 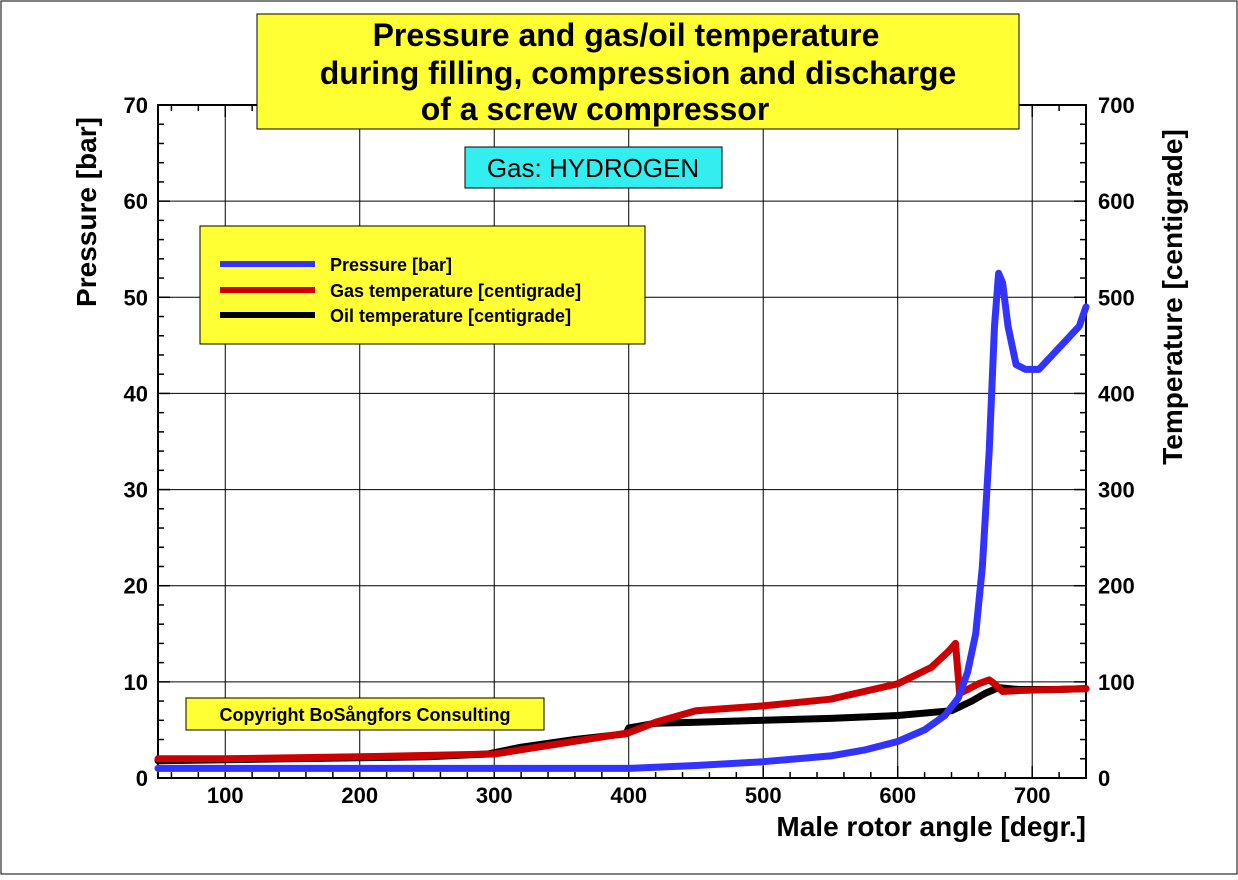 I want to click on y-right-tick-label-500: 500, so click(x=1116, y=297).